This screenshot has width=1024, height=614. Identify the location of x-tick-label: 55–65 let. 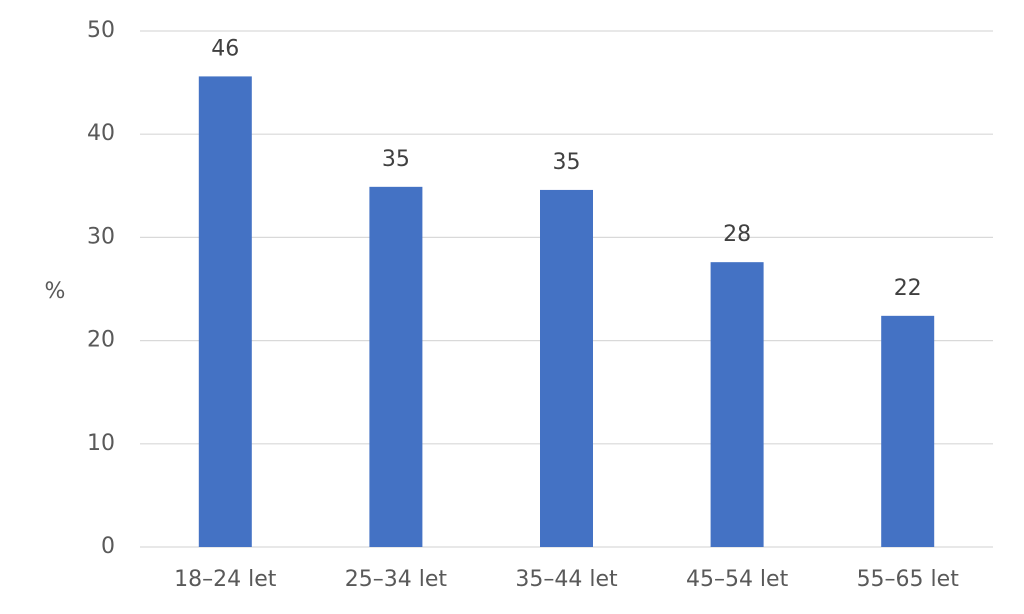
(908, 579).